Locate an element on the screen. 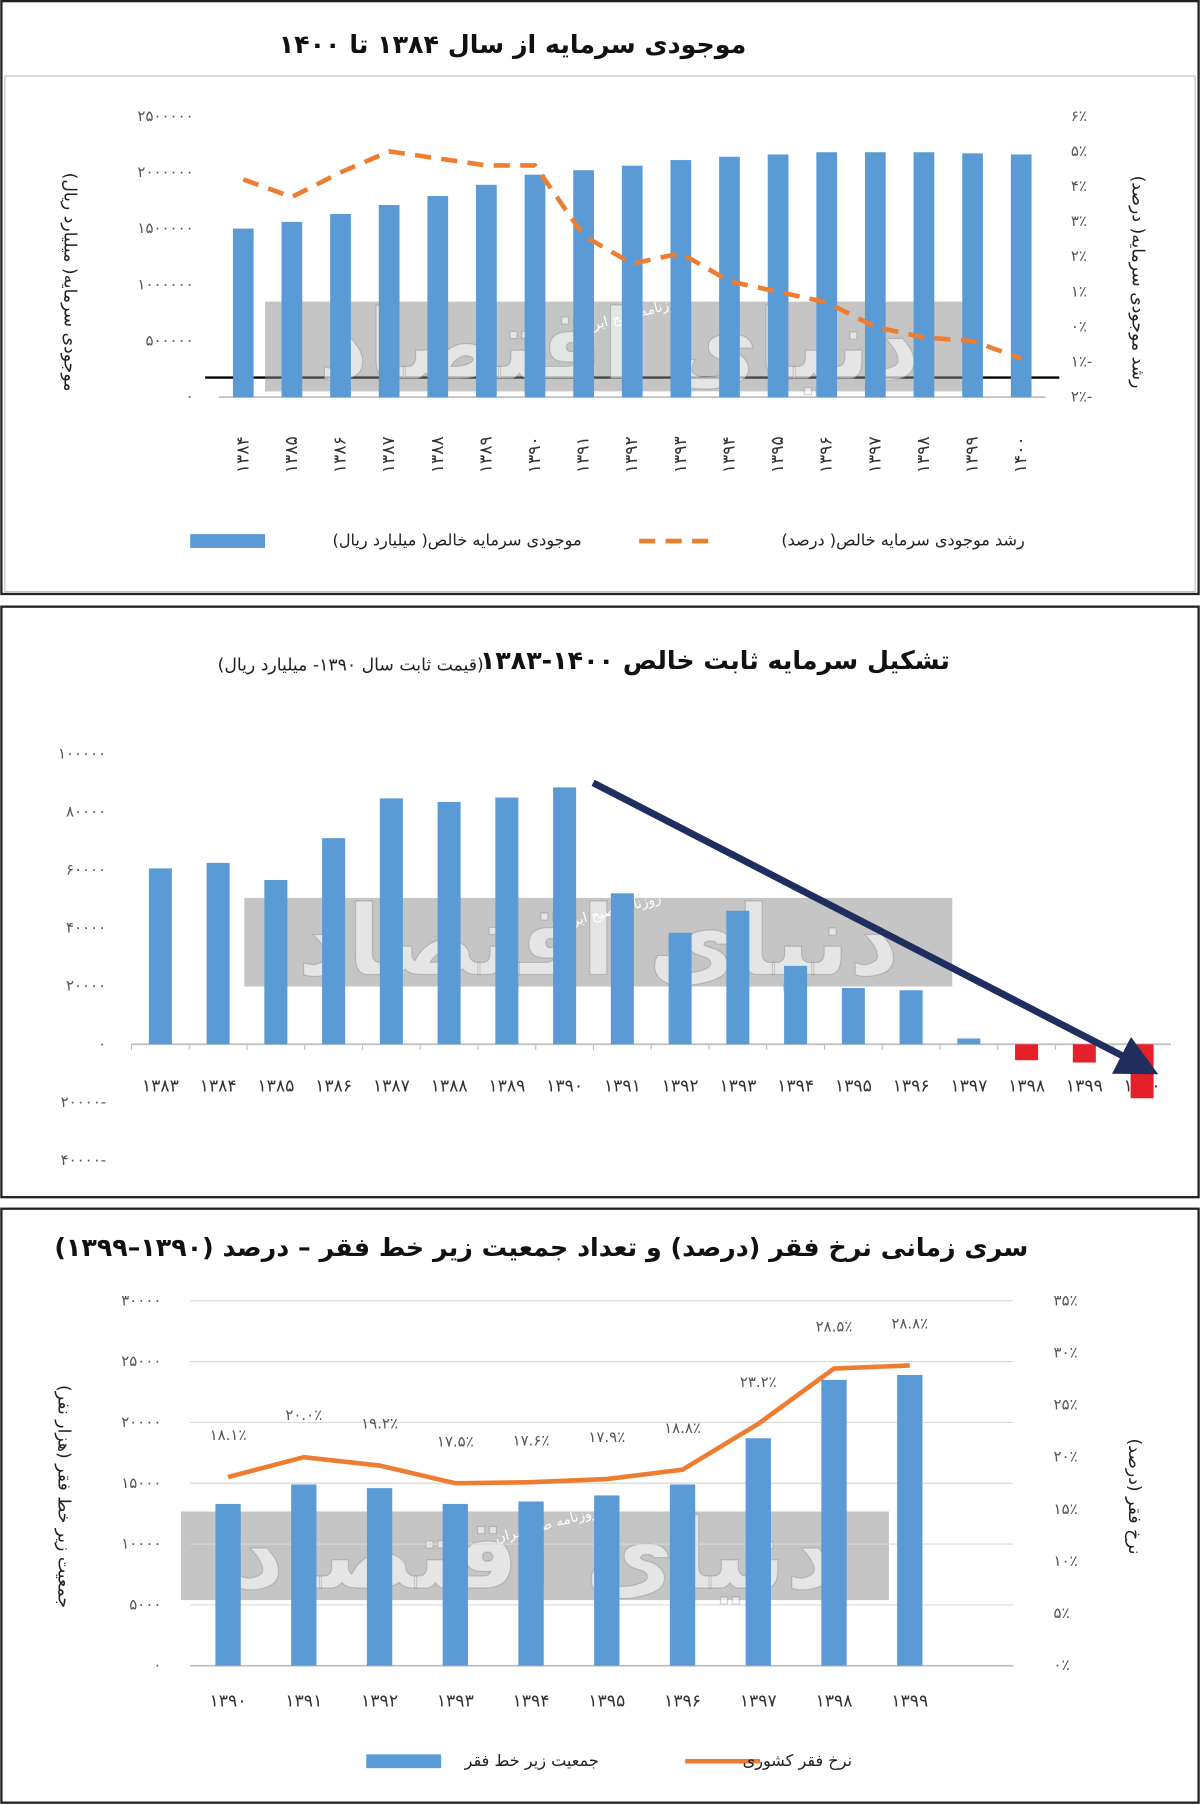 The image size is (1200, 1805). y2-tick-label: ۳٪ is located at coordinates (1079, 221).